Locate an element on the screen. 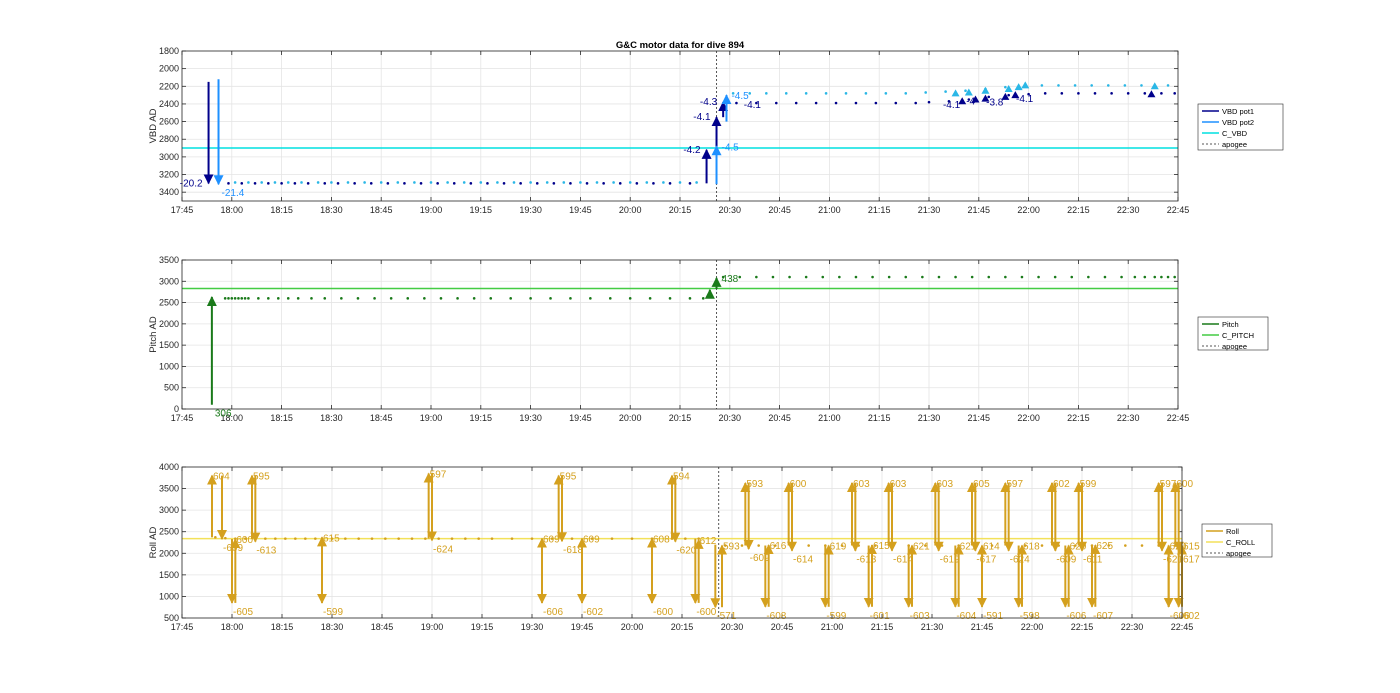  move-label: -620 is located at coordinates (686, 551).